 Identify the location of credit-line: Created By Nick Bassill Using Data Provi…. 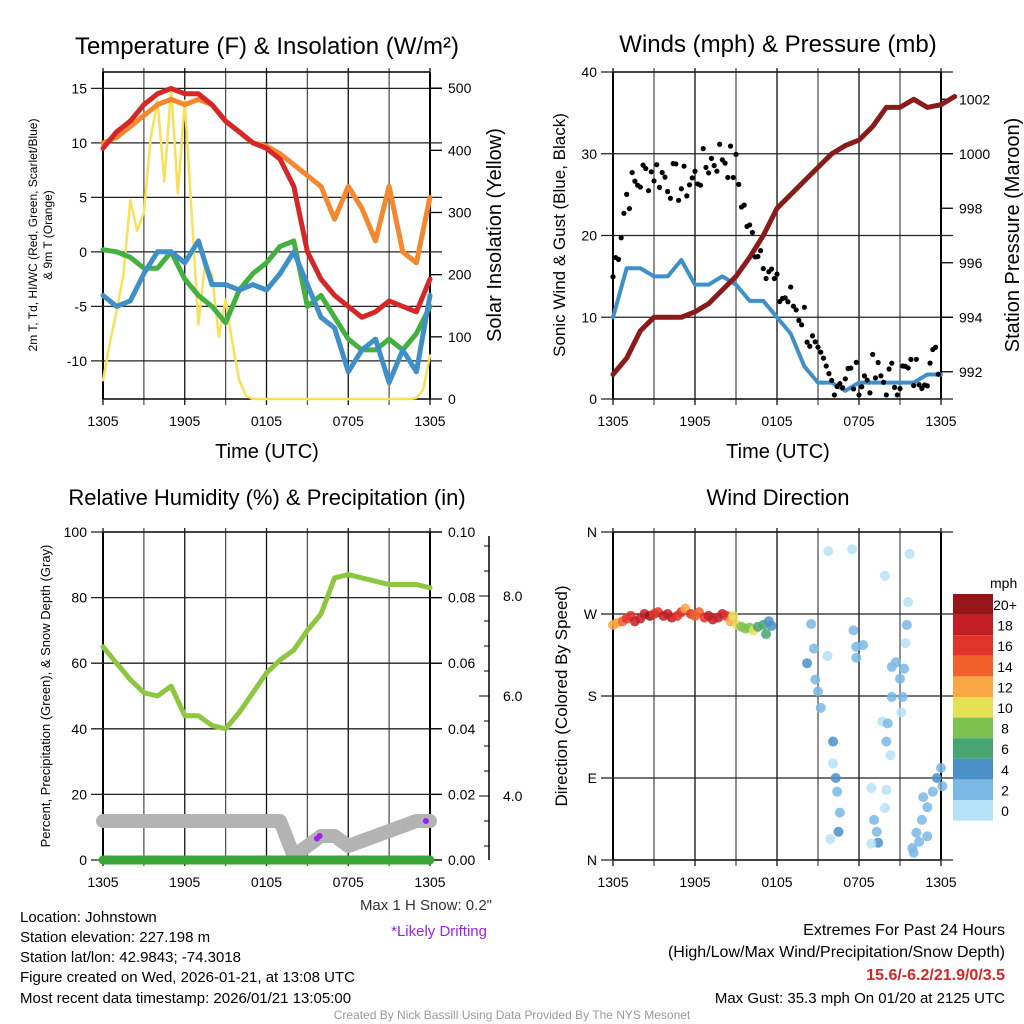
(512, 1015).